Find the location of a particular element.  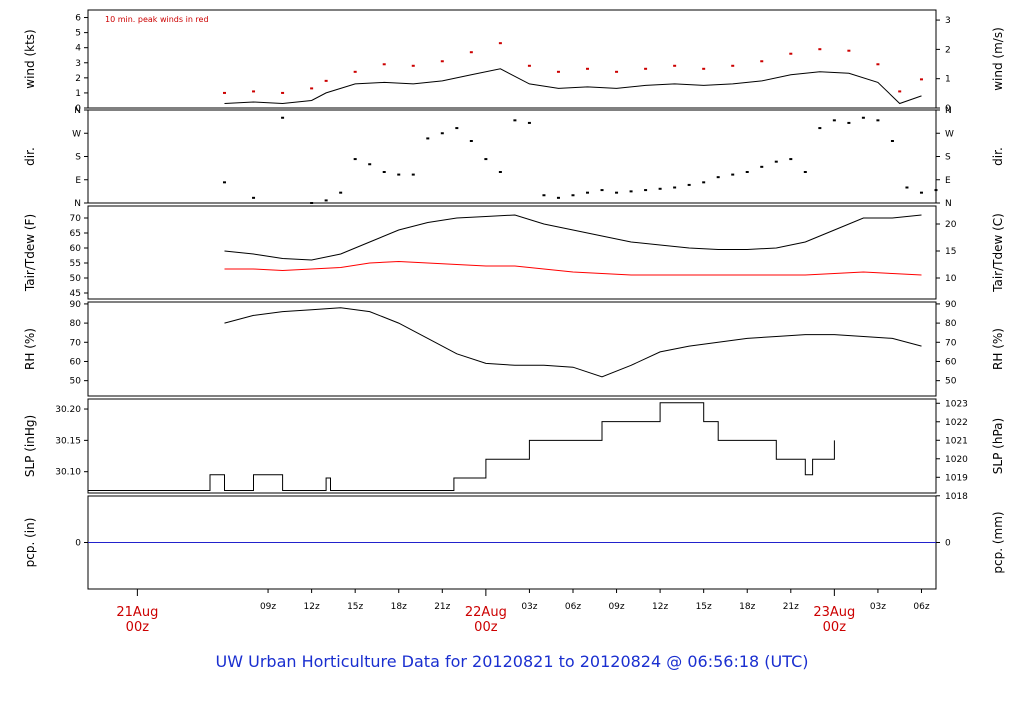

wind-left-tick-label: 0 is located at coordinates (78, 109).